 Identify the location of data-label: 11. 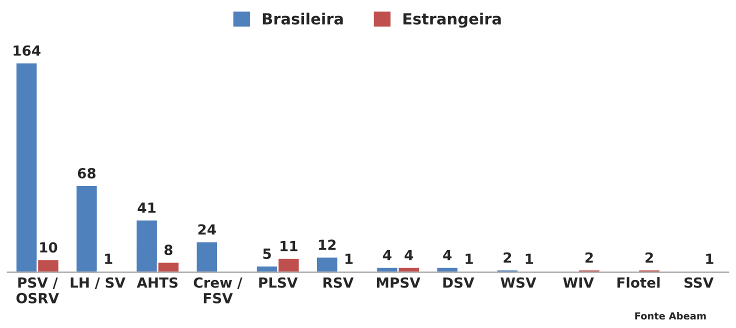
(289, 246).